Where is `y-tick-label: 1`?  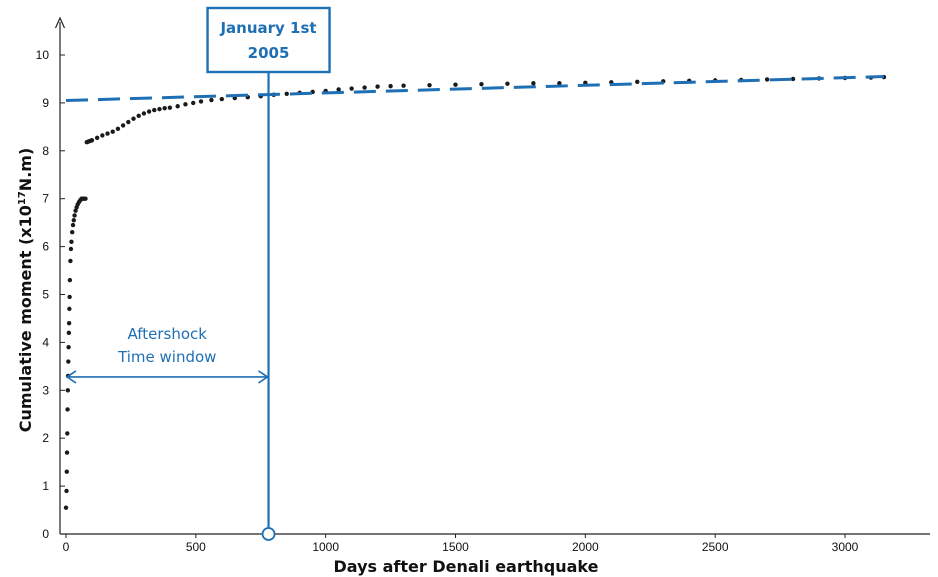 y-tick-label: 1 is located at coordinates (45, 486).